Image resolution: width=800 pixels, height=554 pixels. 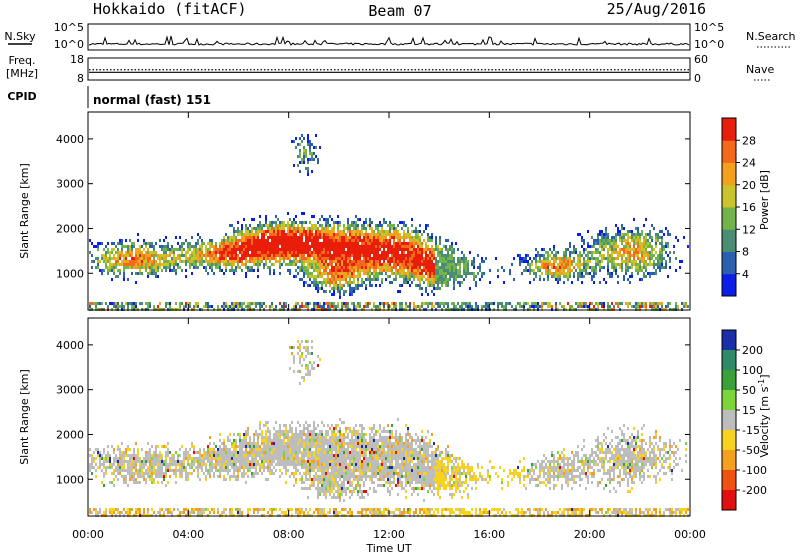 I want to click on noise-left-tick-bottom: 10^0, so click(x=69, y=44).